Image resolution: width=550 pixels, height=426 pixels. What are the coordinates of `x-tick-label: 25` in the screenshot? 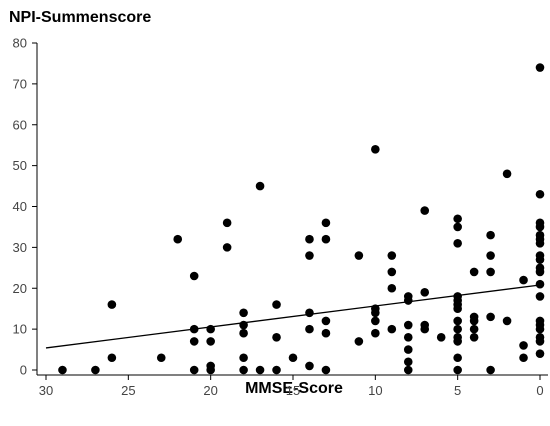 It's located at (128, 390).